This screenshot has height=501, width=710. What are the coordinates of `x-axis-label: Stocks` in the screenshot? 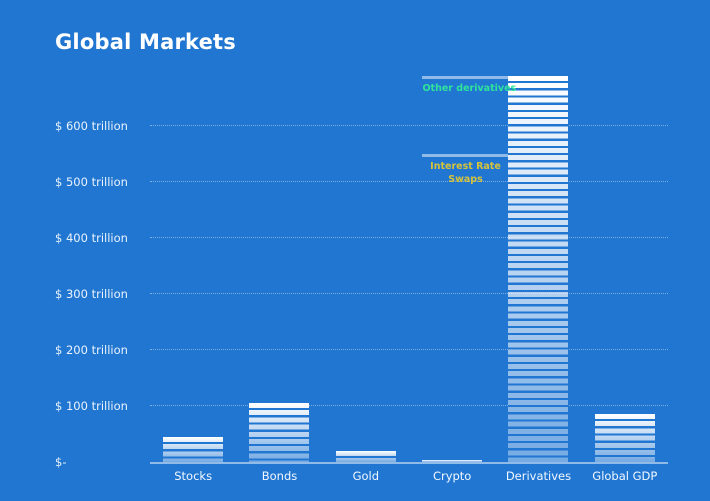 It's located at (193, 476).